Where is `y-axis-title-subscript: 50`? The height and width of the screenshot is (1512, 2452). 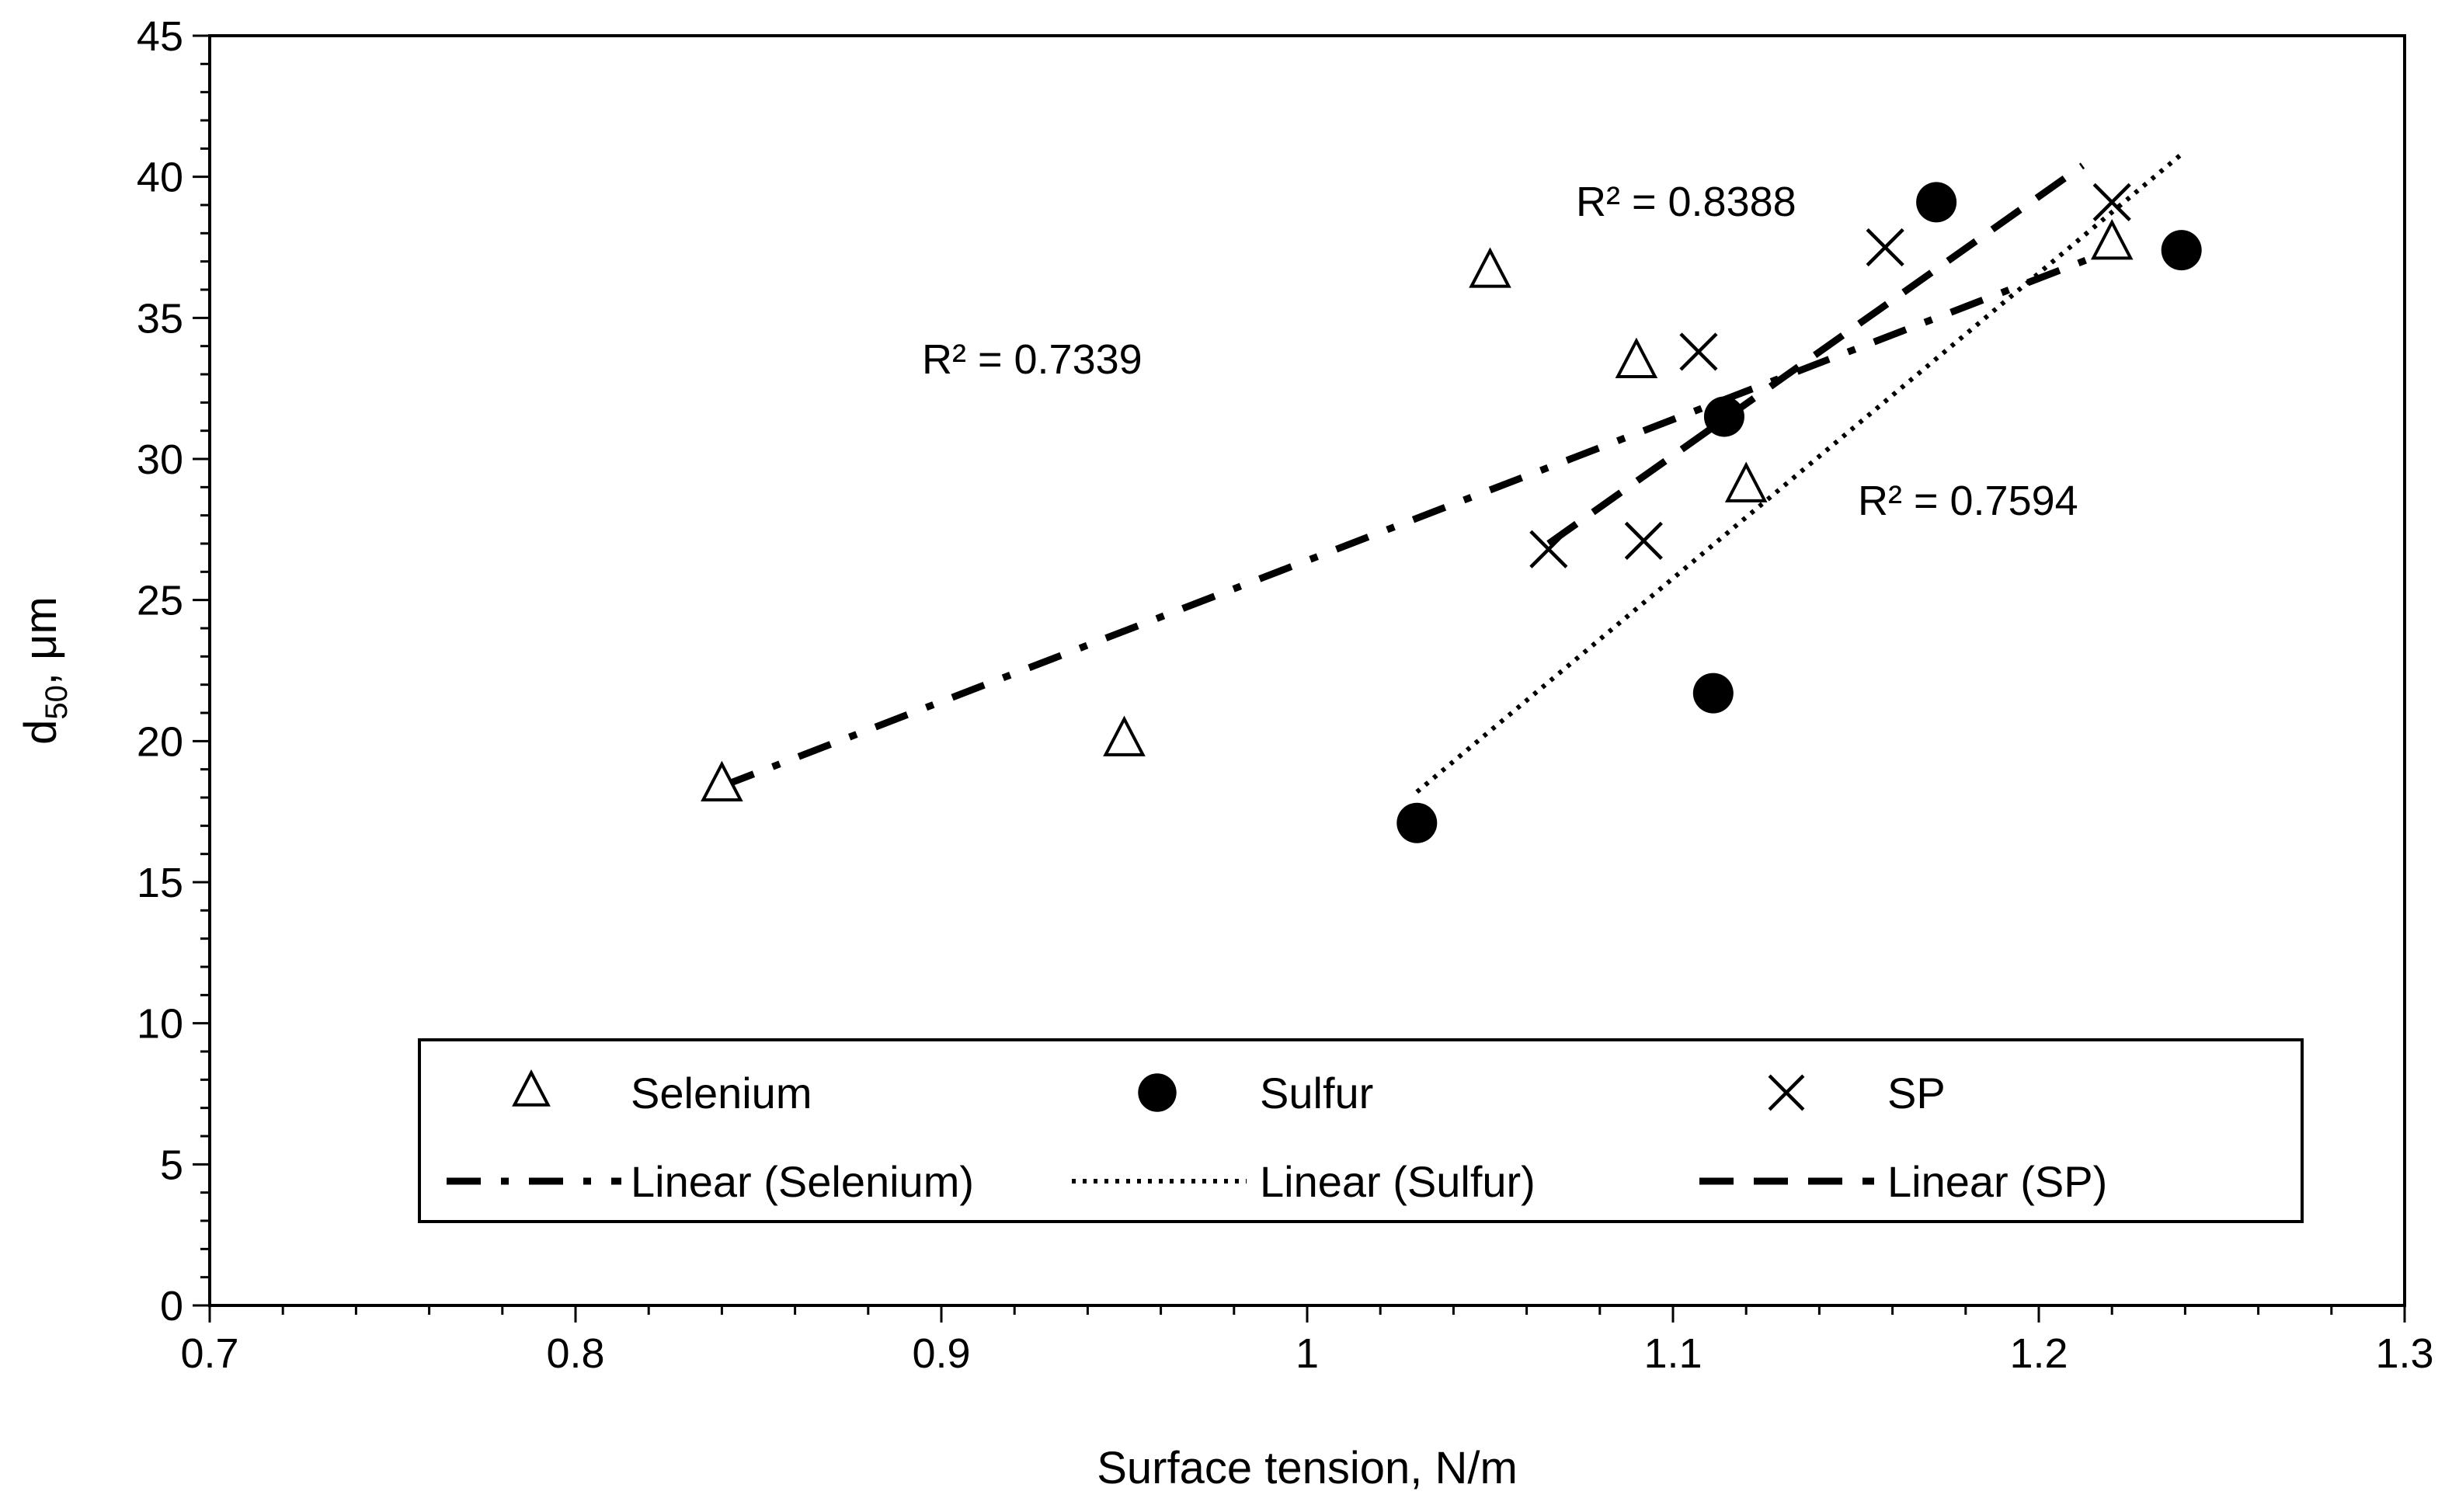
y-axis-title-subscript: 50 is located at coordinates (57, 702).